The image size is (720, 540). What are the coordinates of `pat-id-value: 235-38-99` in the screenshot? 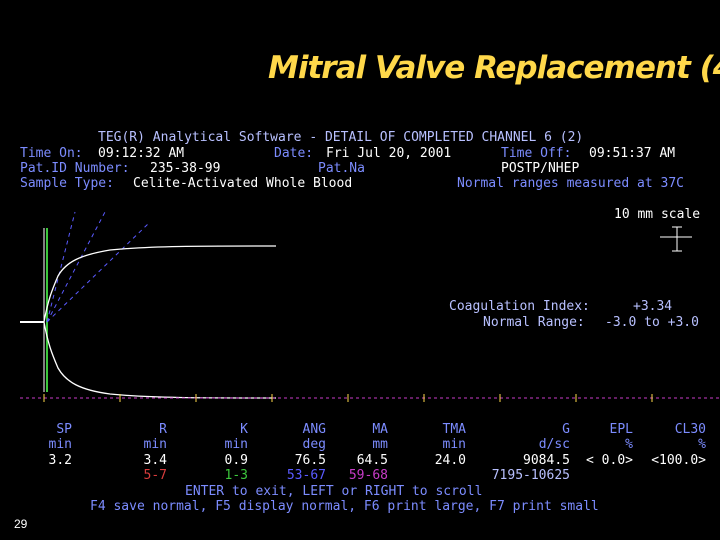 It's located at (185, 168).